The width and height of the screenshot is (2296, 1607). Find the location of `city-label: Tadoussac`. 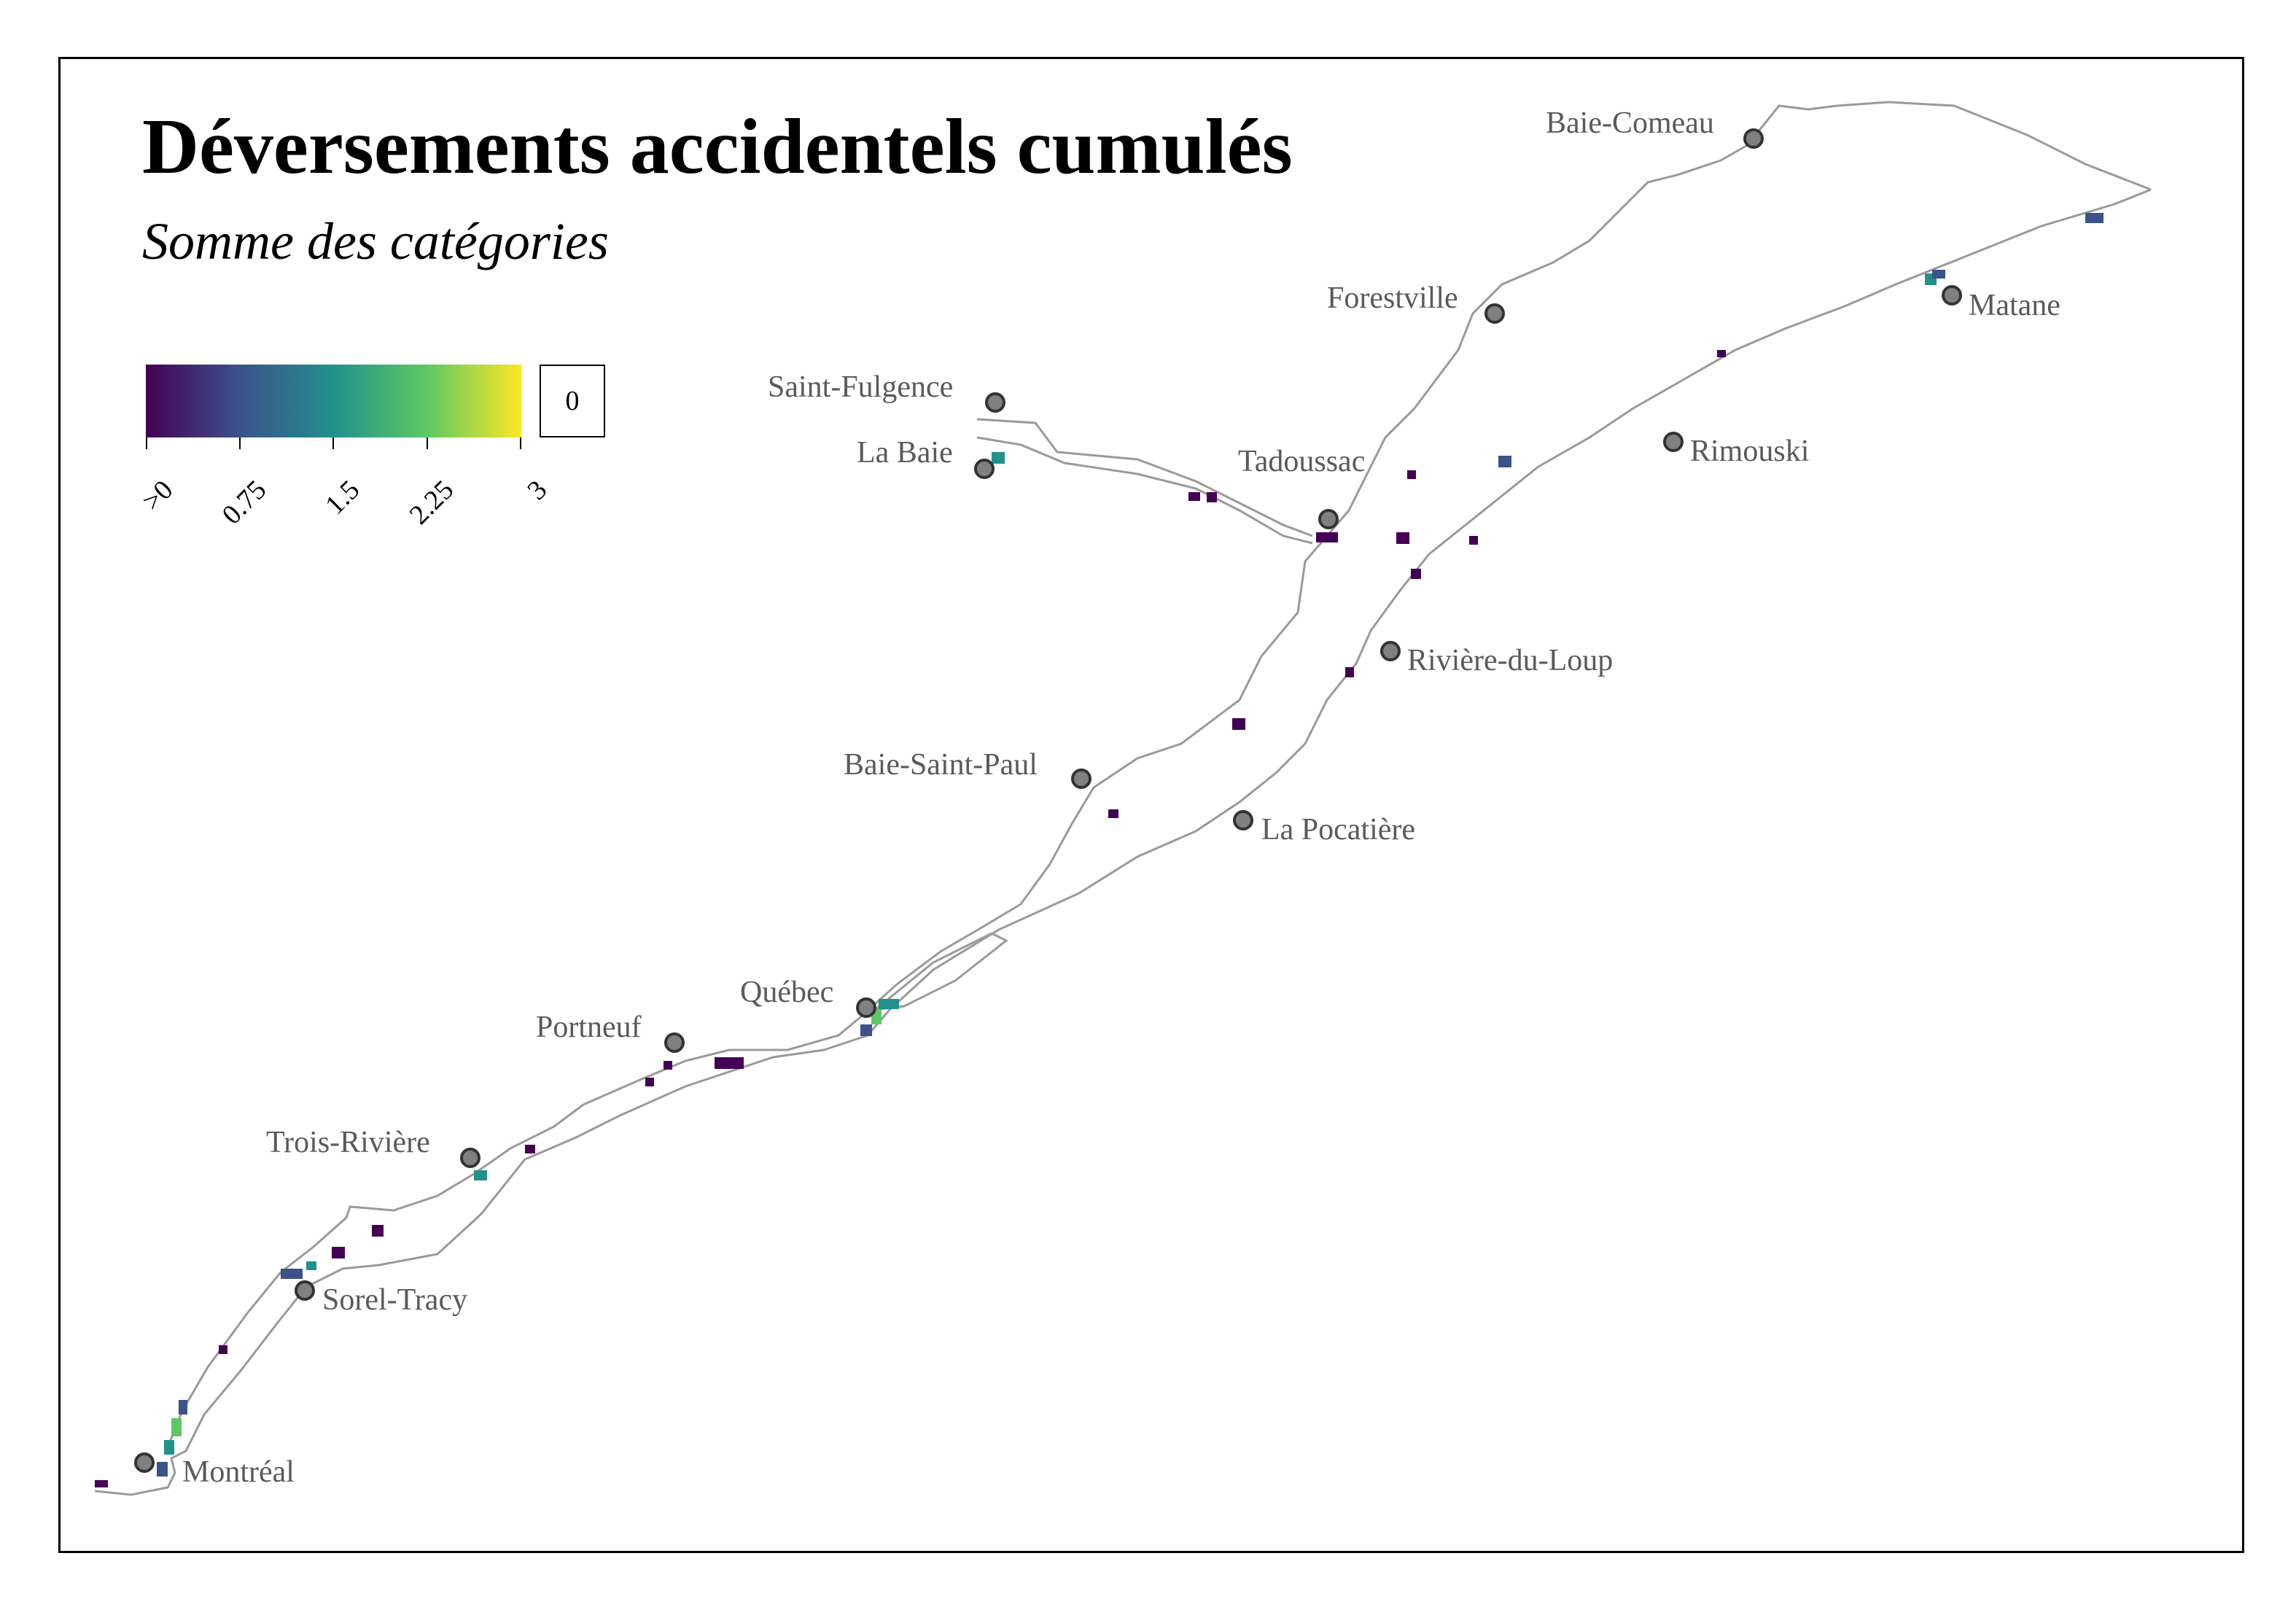

city-label: Tadoussac is located at coordinates (1302, 461).